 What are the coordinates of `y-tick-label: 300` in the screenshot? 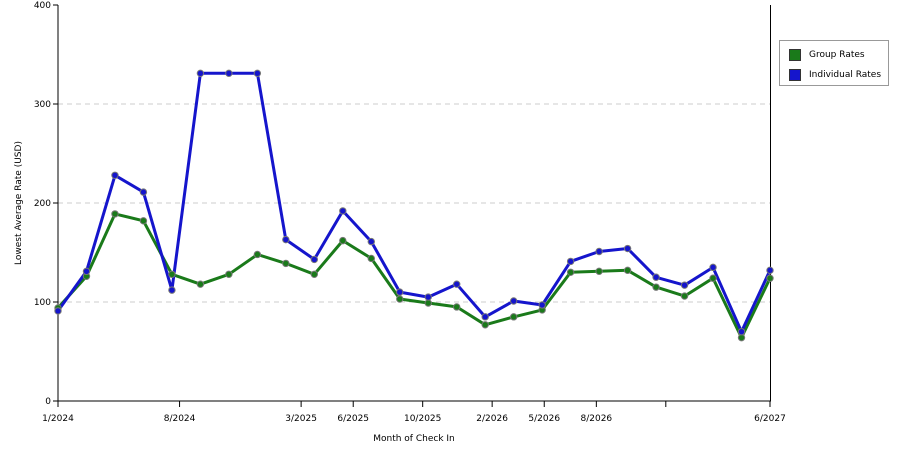 It's located at (42, 105).